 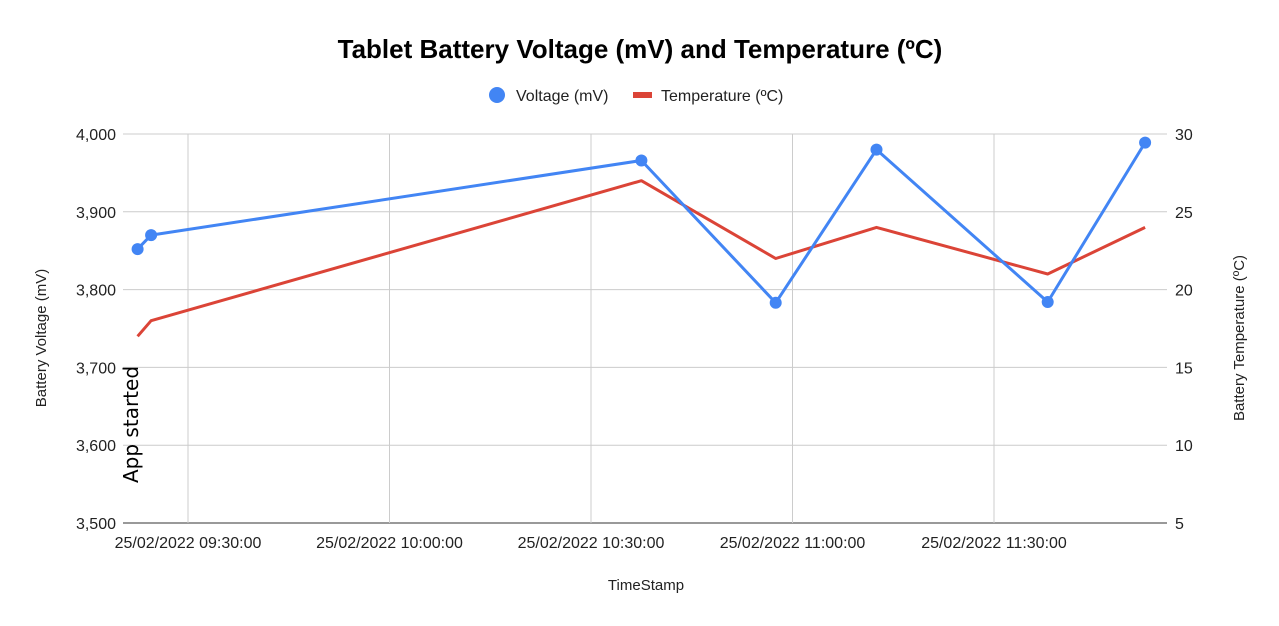 What do you see at coordinates (994, 543) in the screenshot?
I see `x-tick-label: 25/02/2022 11:30:00` at bounding box center [994, 543].